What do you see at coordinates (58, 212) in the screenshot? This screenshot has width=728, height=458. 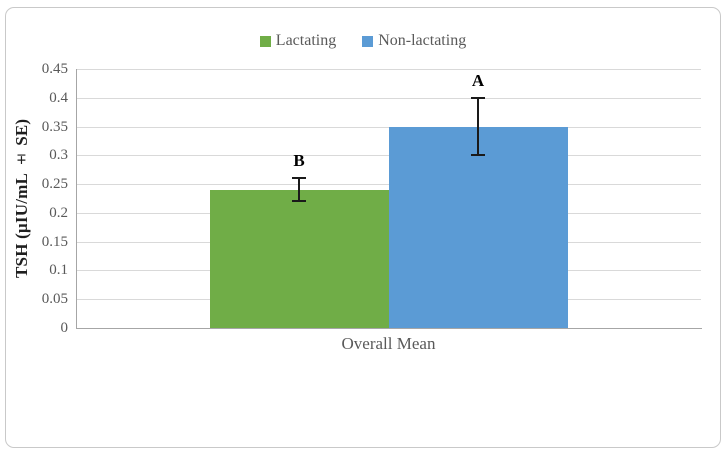 I see `y-tick-label: 0.2` at bounding box center [58, 212].